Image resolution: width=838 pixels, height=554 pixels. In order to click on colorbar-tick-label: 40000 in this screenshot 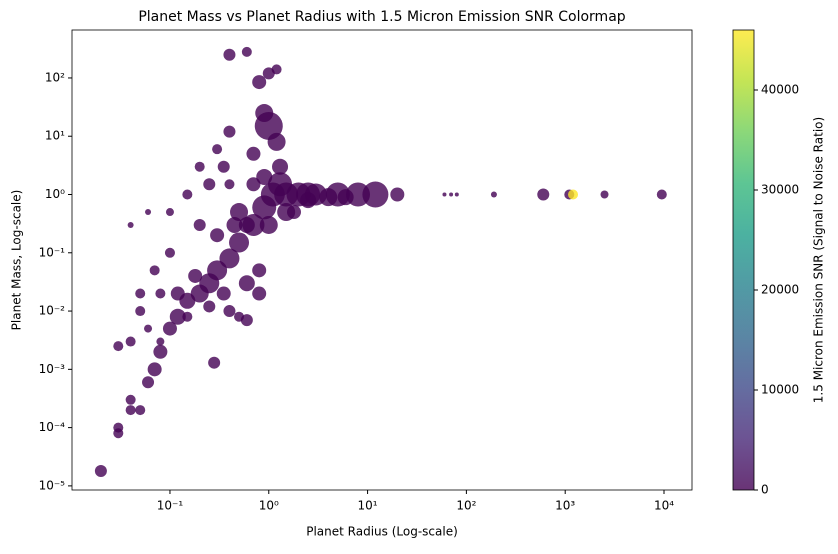, I will do `click(780, 90)`.